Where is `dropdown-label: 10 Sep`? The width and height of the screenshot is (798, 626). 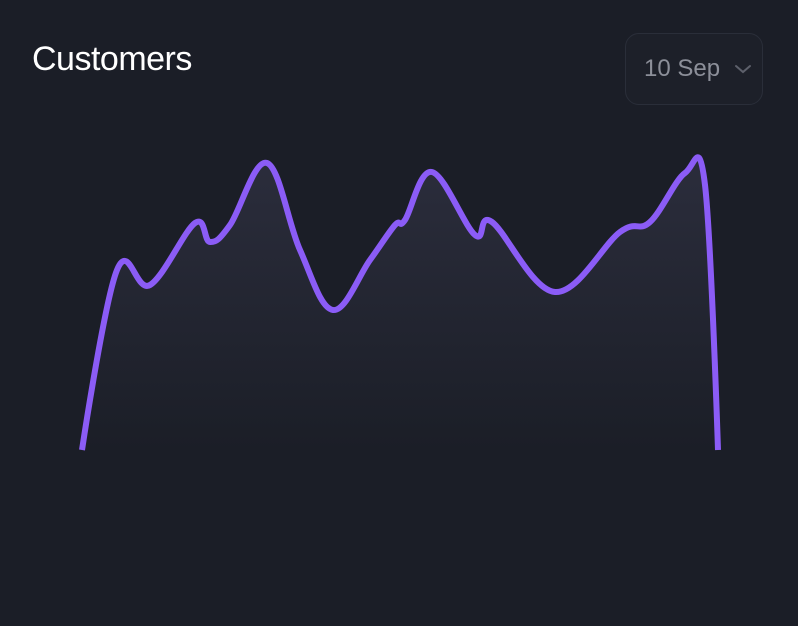 dropdown-label: 10 Sep is located at coordinates (682, 68).